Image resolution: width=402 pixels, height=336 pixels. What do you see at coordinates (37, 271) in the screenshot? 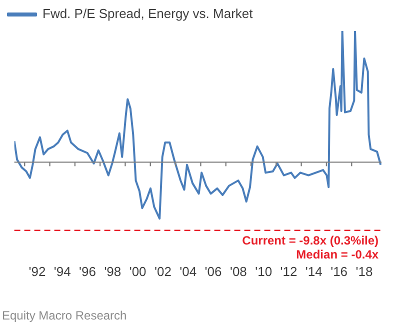
I see `x-tick-label: '92` at bounding box center [37, 271].